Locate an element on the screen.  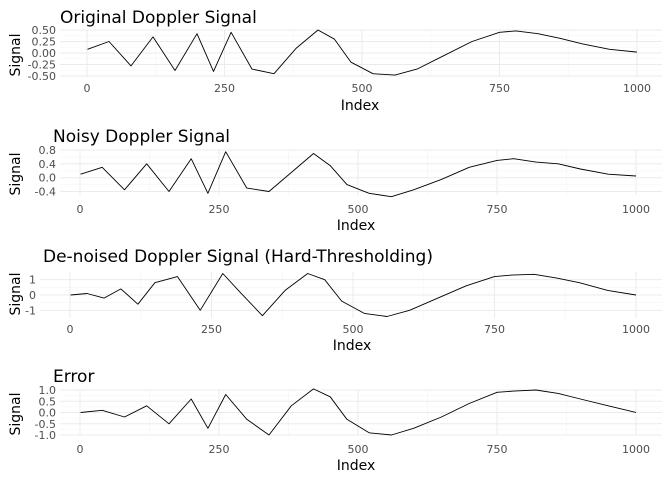
plot-area: 0 250 500 750 1000 -1.0-0.50.00.51.0 is located at coordinates (348, 420).